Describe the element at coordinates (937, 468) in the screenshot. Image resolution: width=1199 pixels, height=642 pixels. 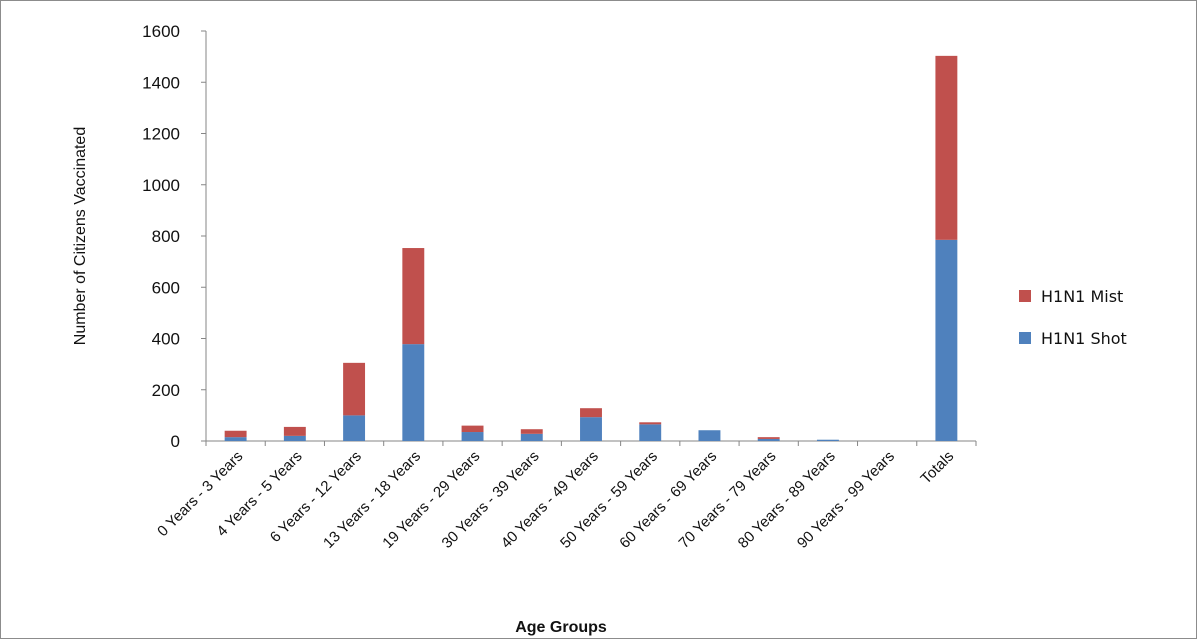
I see `x-tick-label: Totals` at that location.